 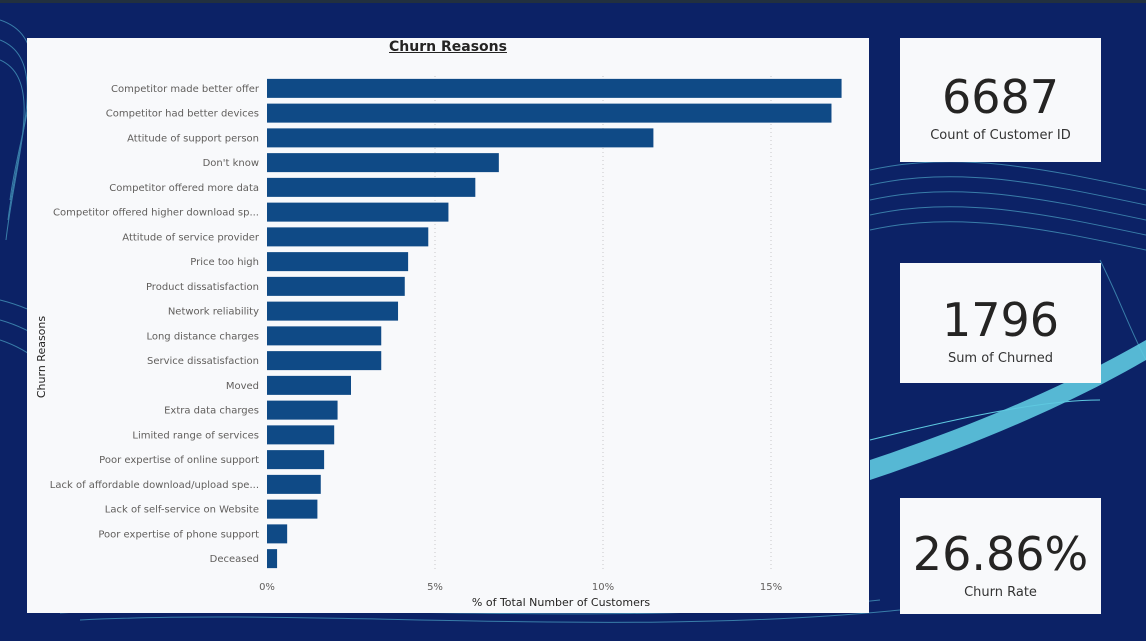 What do you see at coordinates (178, 534) in the screenshot?
I see `y-tick-label: Poor expertise of phone support` at bounding box center [178, 534].